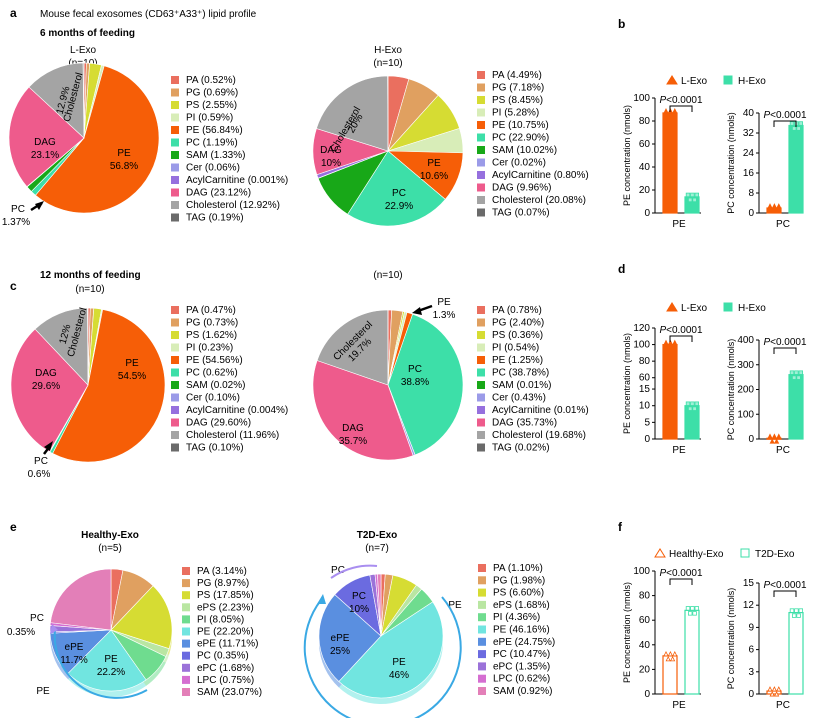  I want to click on outer-label: 0.35%, so click(21, 632).